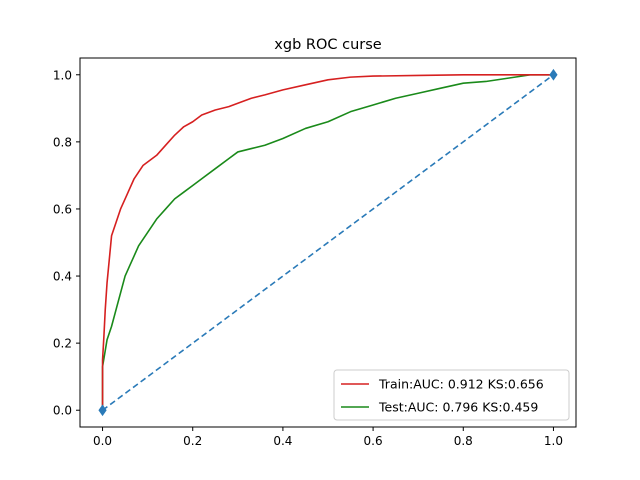  I want to click on x-tick-label: 0.0, so click(102, 441).